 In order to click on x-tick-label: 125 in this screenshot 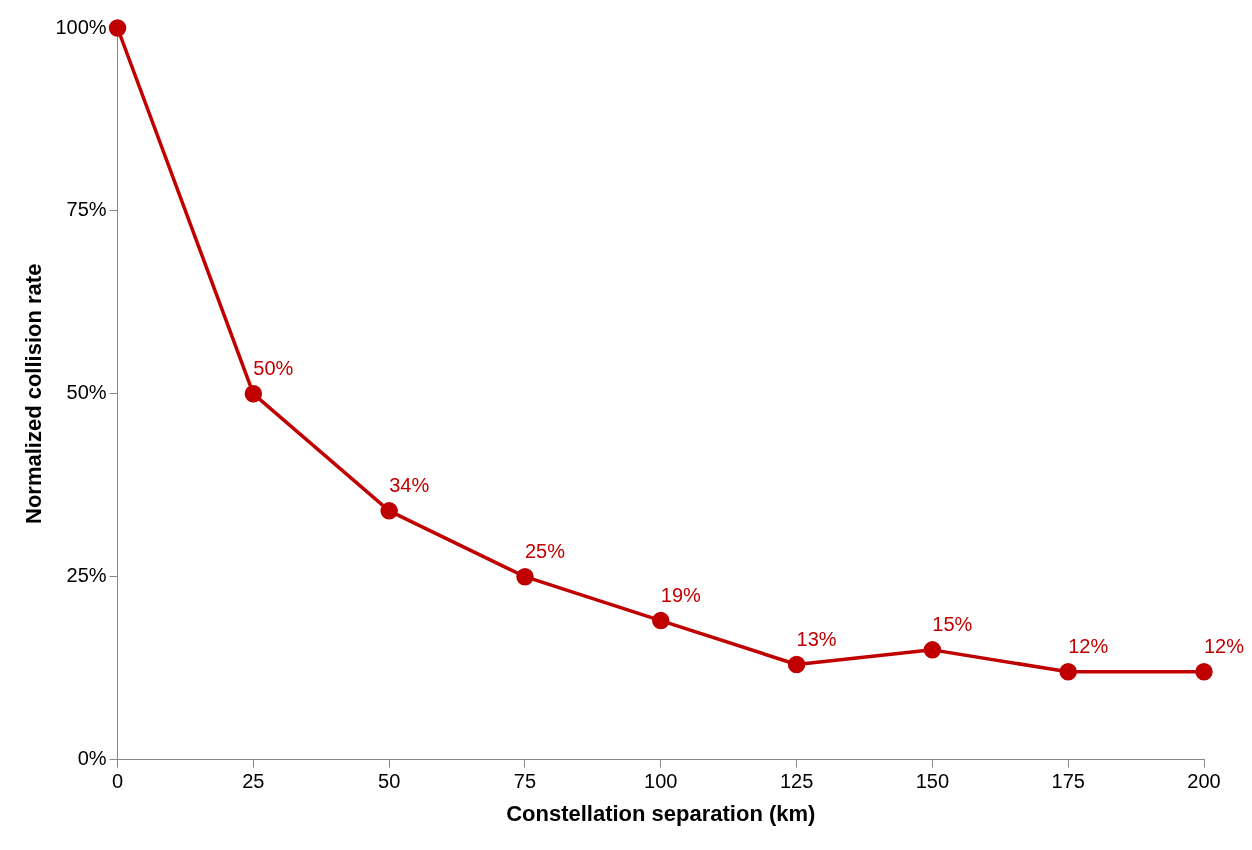, I will do `click(796, 781)`.